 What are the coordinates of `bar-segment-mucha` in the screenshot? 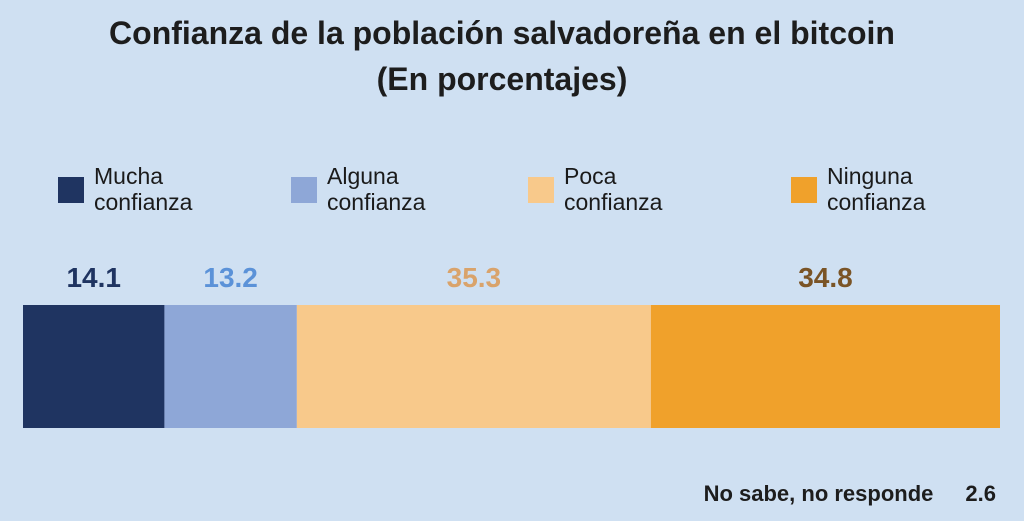 It's located at (94, 366).